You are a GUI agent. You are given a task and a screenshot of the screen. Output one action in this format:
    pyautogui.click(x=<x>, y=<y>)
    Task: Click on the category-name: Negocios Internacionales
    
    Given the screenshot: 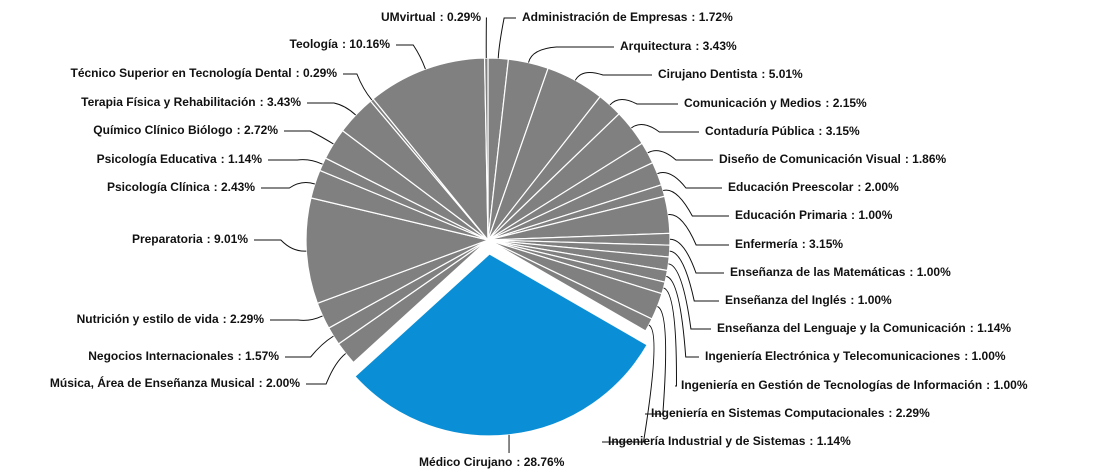 What is the action you would take?
    pyautogui.click(x=161, y=356)
    